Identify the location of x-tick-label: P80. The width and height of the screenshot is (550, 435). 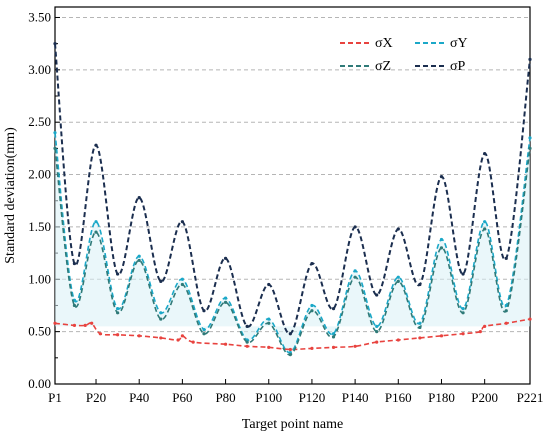
(225, 397).